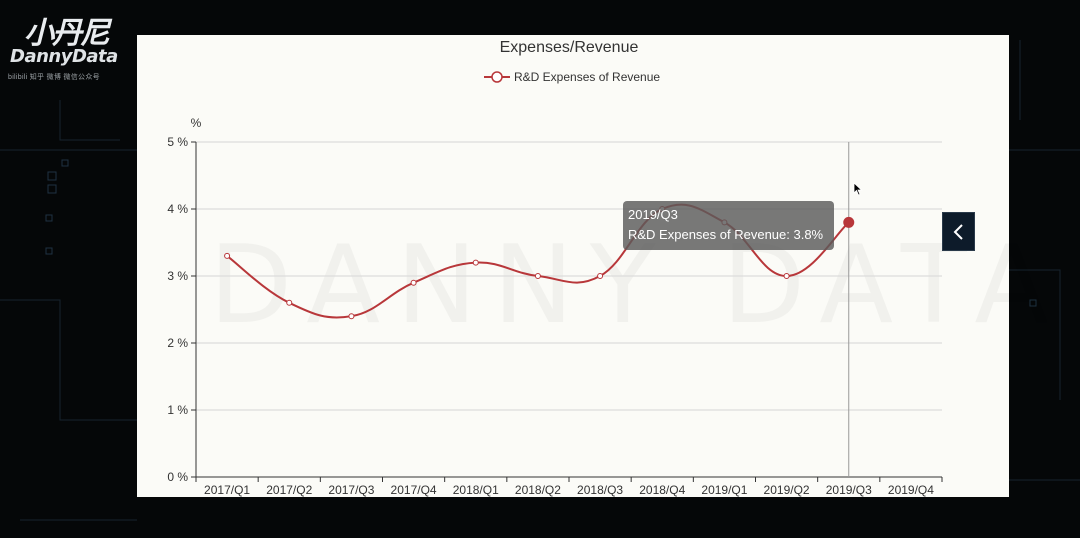 This screenshot has width=1080, height=538. Describe the element at coordinates (177, 343) in the screenshot. I see `y-tick-label: 2 %` at that location.